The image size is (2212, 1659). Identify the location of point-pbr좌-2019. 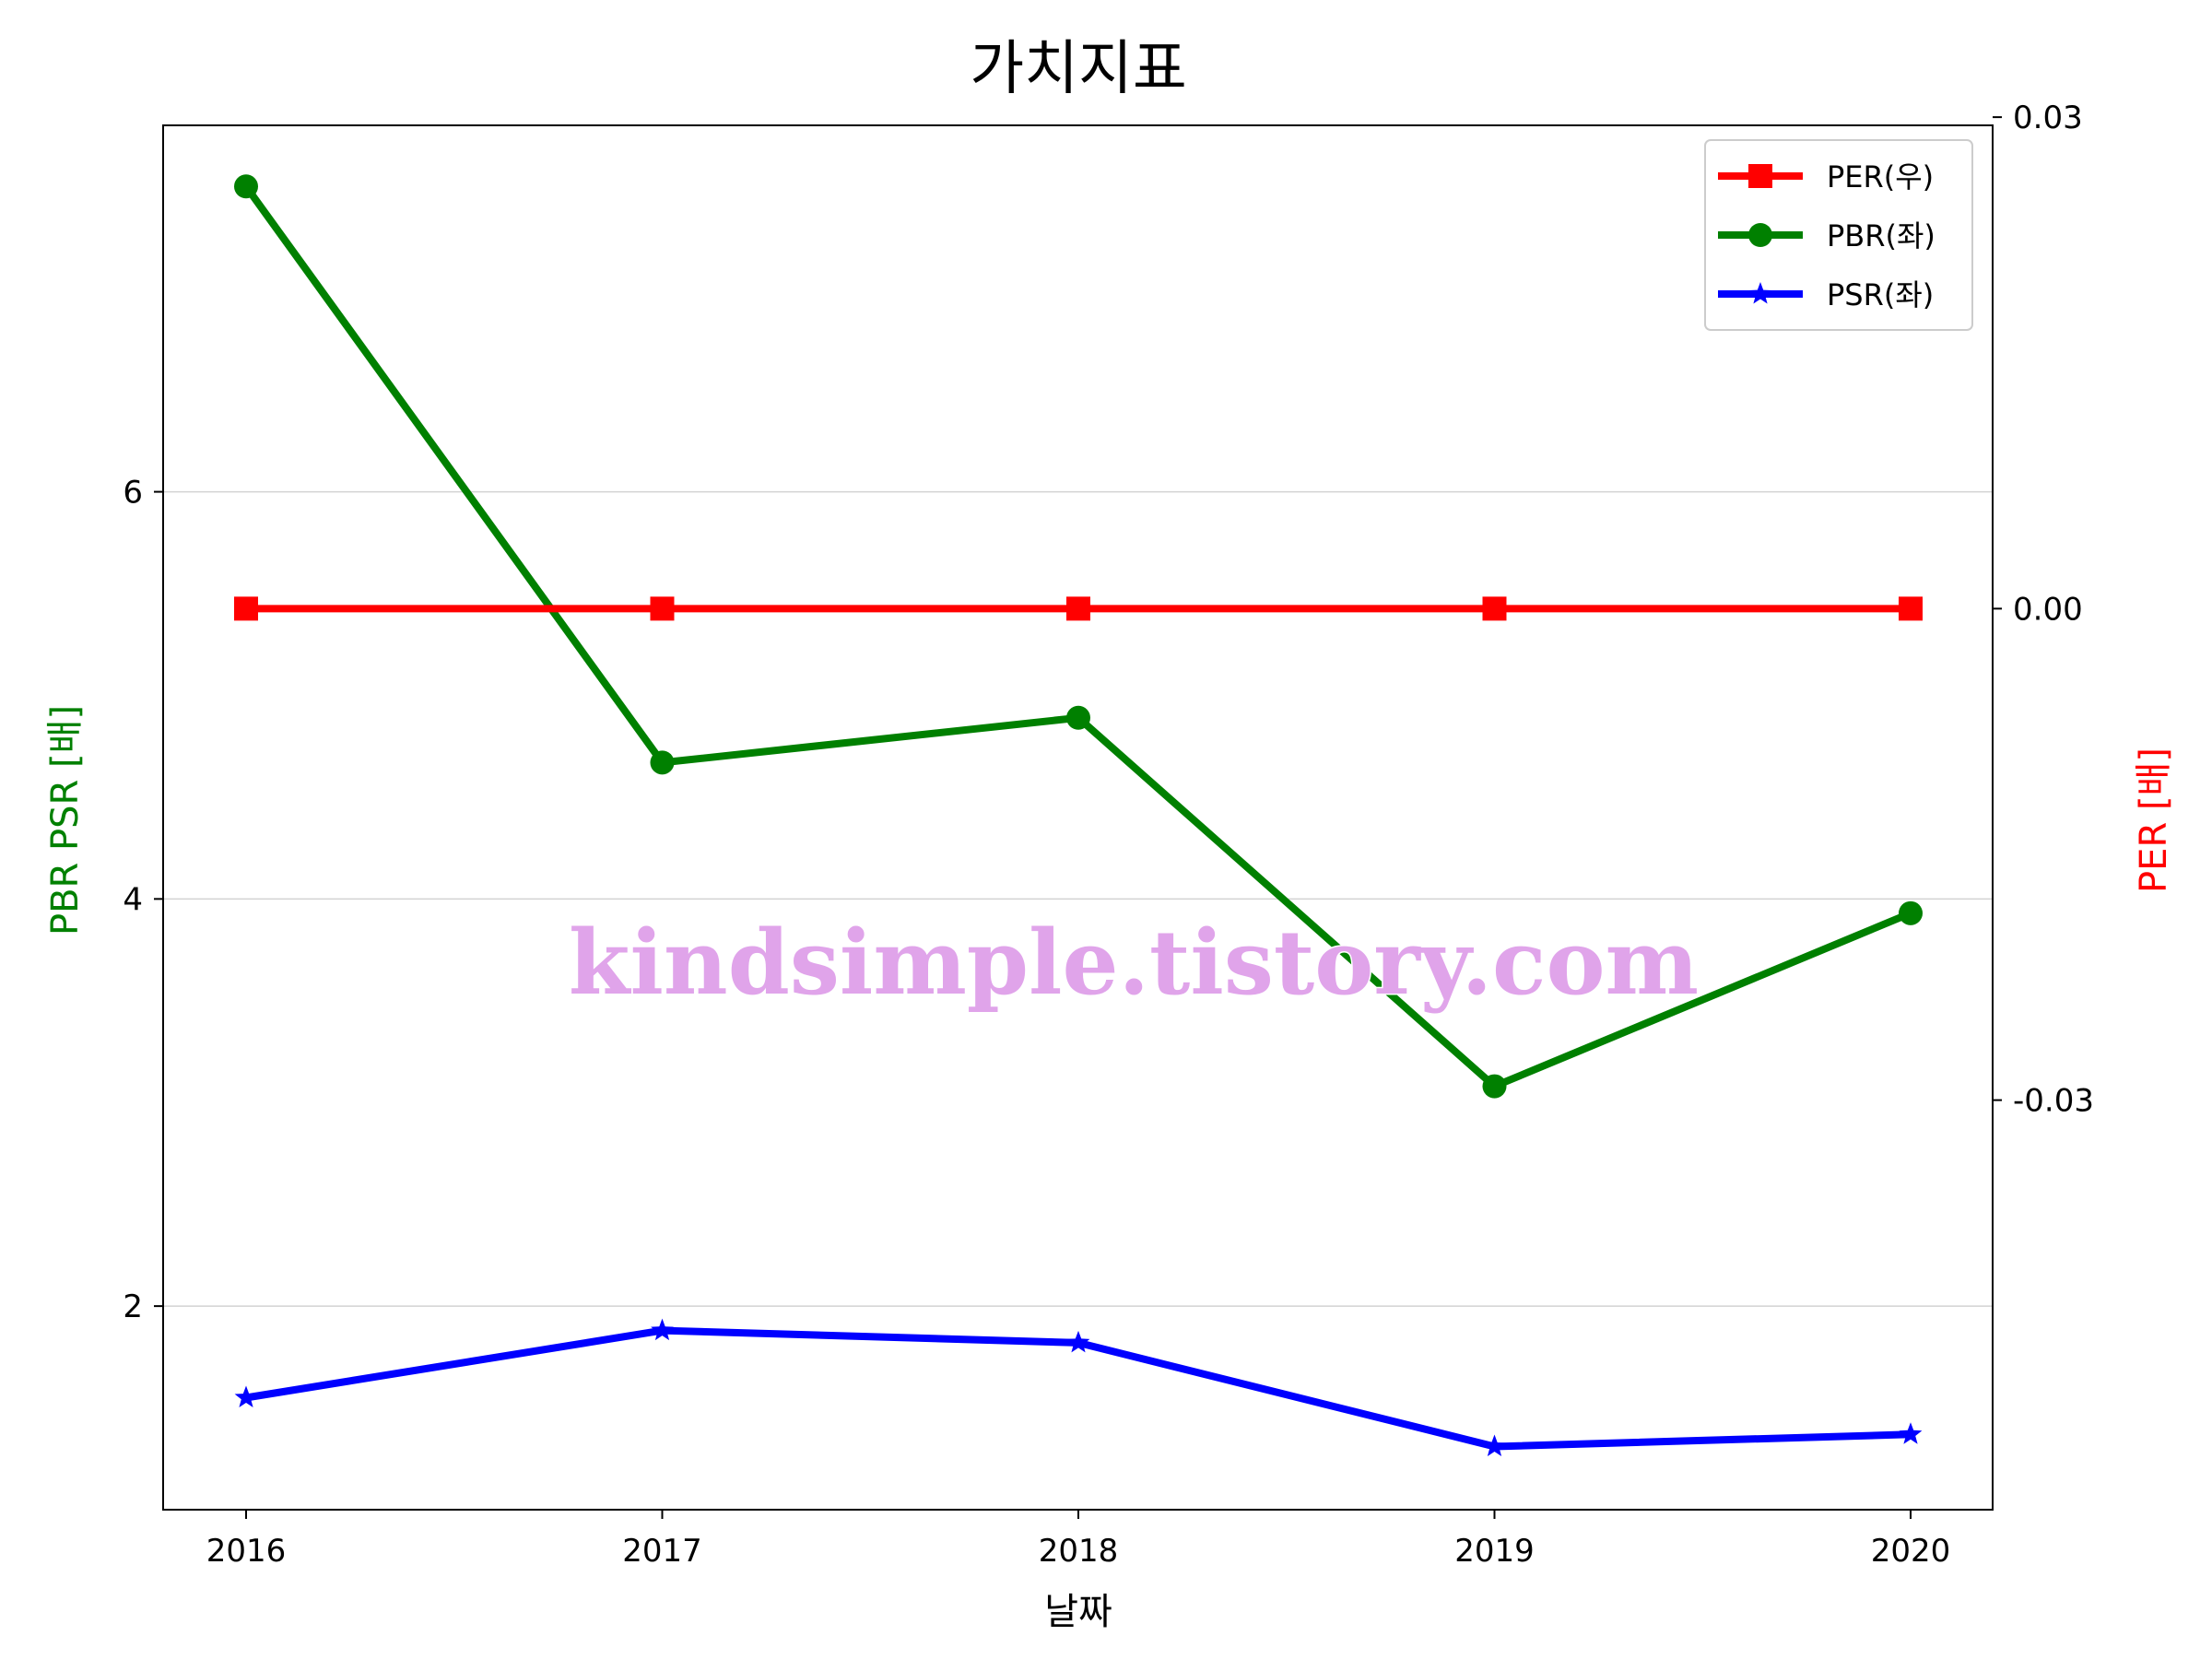
(1494, 1086).